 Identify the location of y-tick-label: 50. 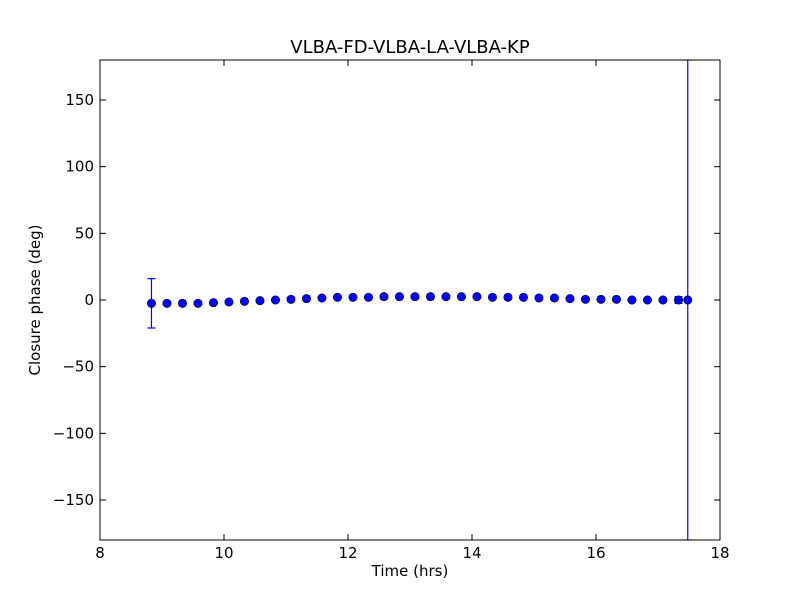
(84, 233).